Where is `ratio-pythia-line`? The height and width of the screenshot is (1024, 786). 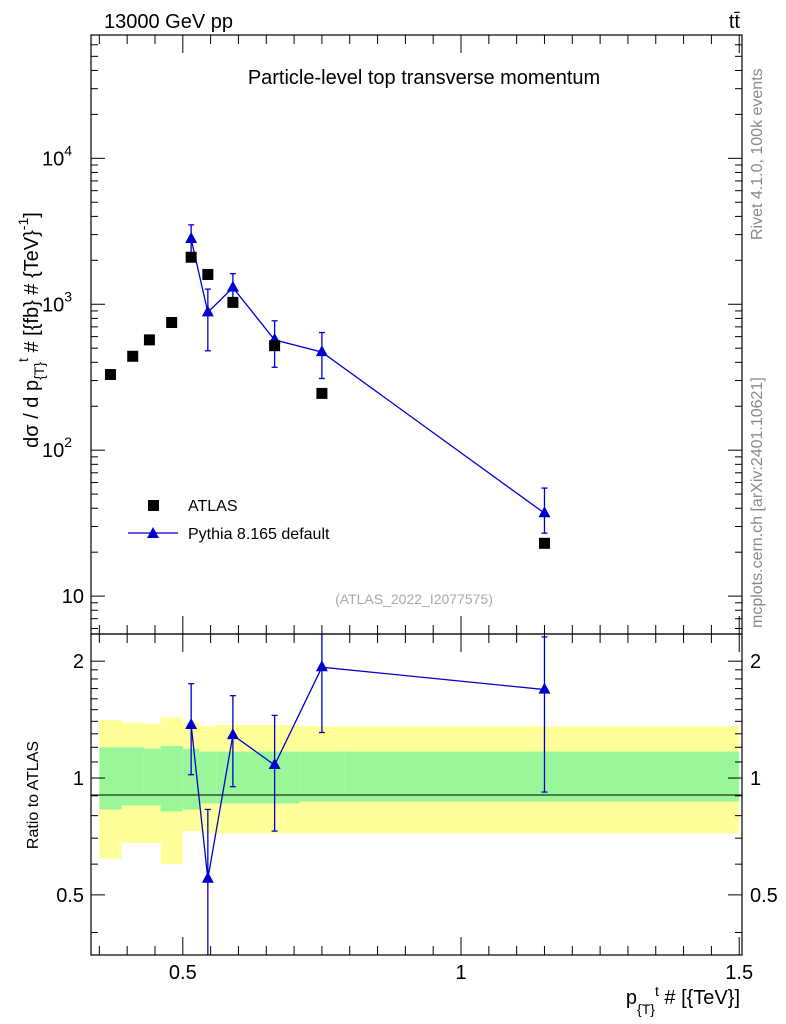 ratio-pythia-line is located at coordinates (367, 772).